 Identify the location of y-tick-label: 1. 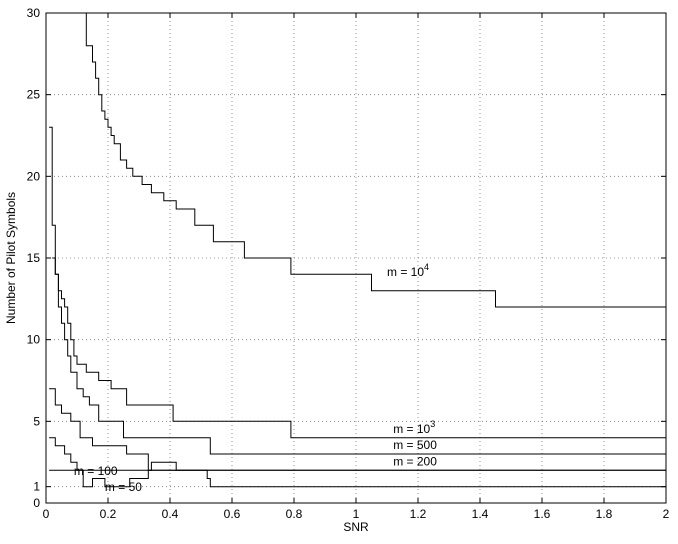
(36, 487).